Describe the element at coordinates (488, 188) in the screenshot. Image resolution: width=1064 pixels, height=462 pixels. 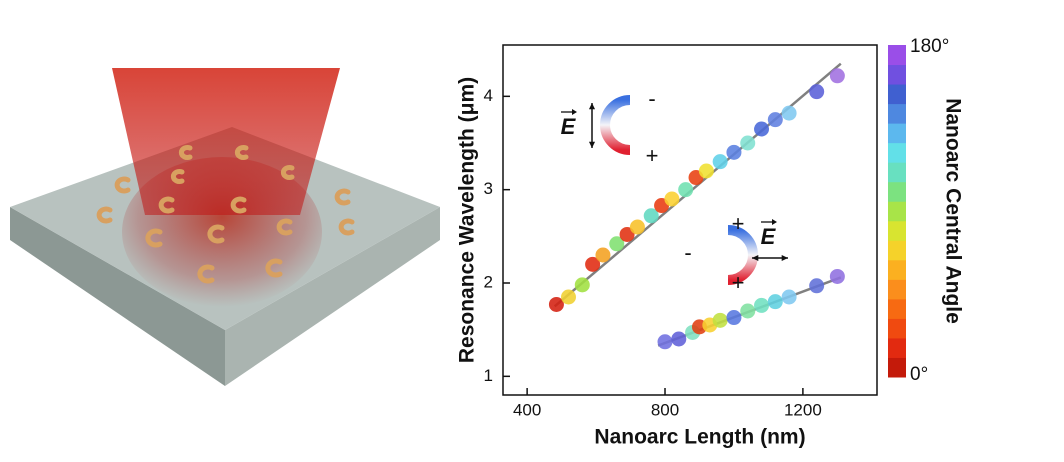
I see `y-tick-label: 3` at that location.